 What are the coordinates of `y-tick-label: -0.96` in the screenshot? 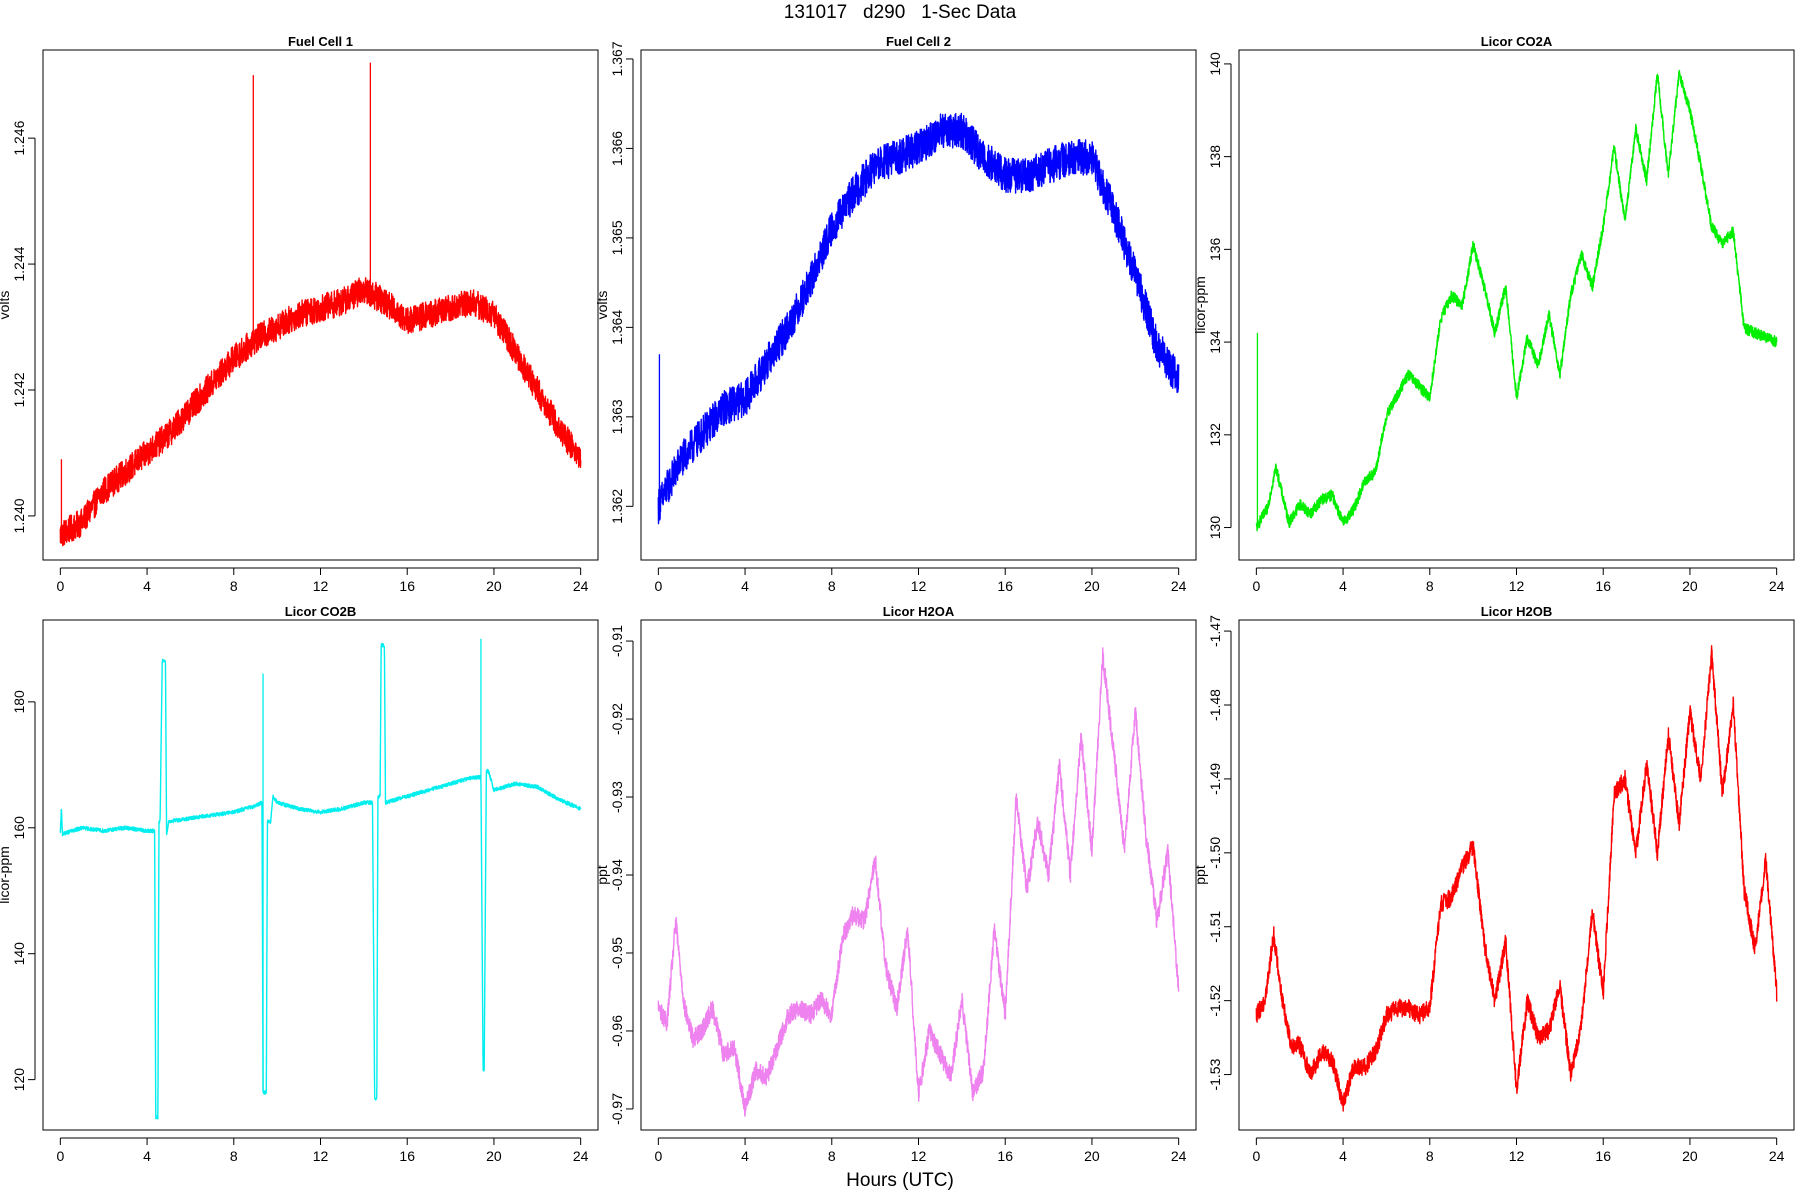 It's located at (617, 1031).